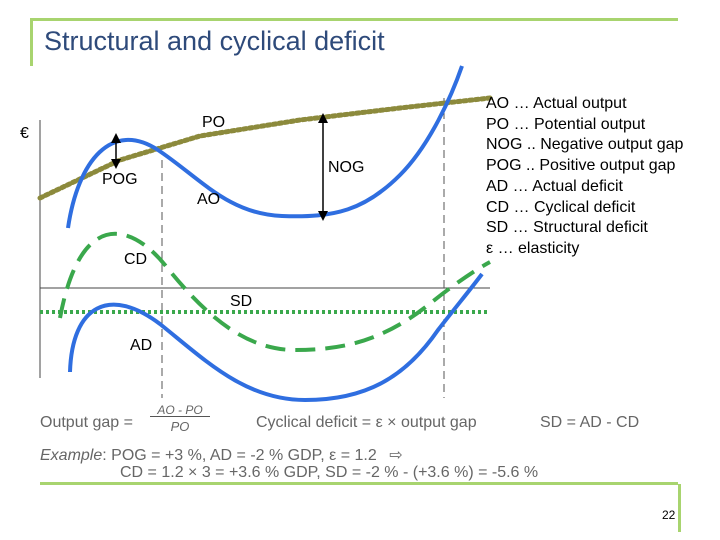  Describe the element at coordinates (346, 167) in the screenshot. I see `negative-output-gap-label: NOG` at that location.